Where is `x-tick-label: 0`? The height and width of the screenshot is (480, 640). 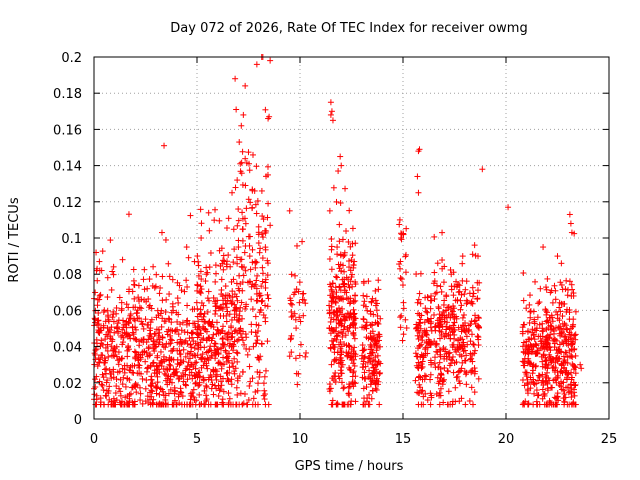
x-tick-label: 0 is located at coordinates (94, 439).